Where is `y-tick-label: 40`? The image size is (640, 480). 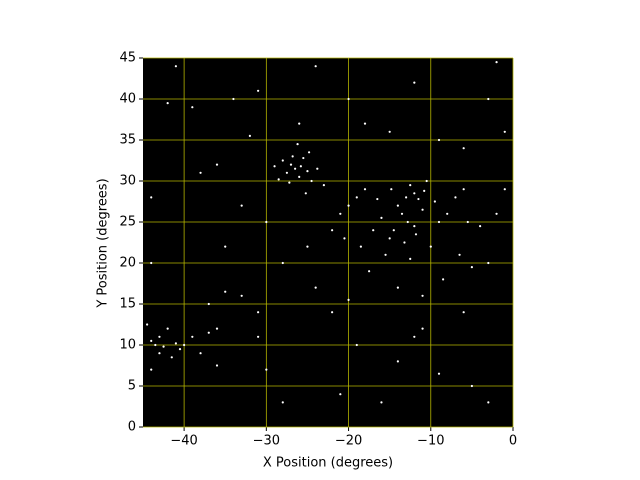 y-tick-label: 40 is located at coordinates (127, 99).